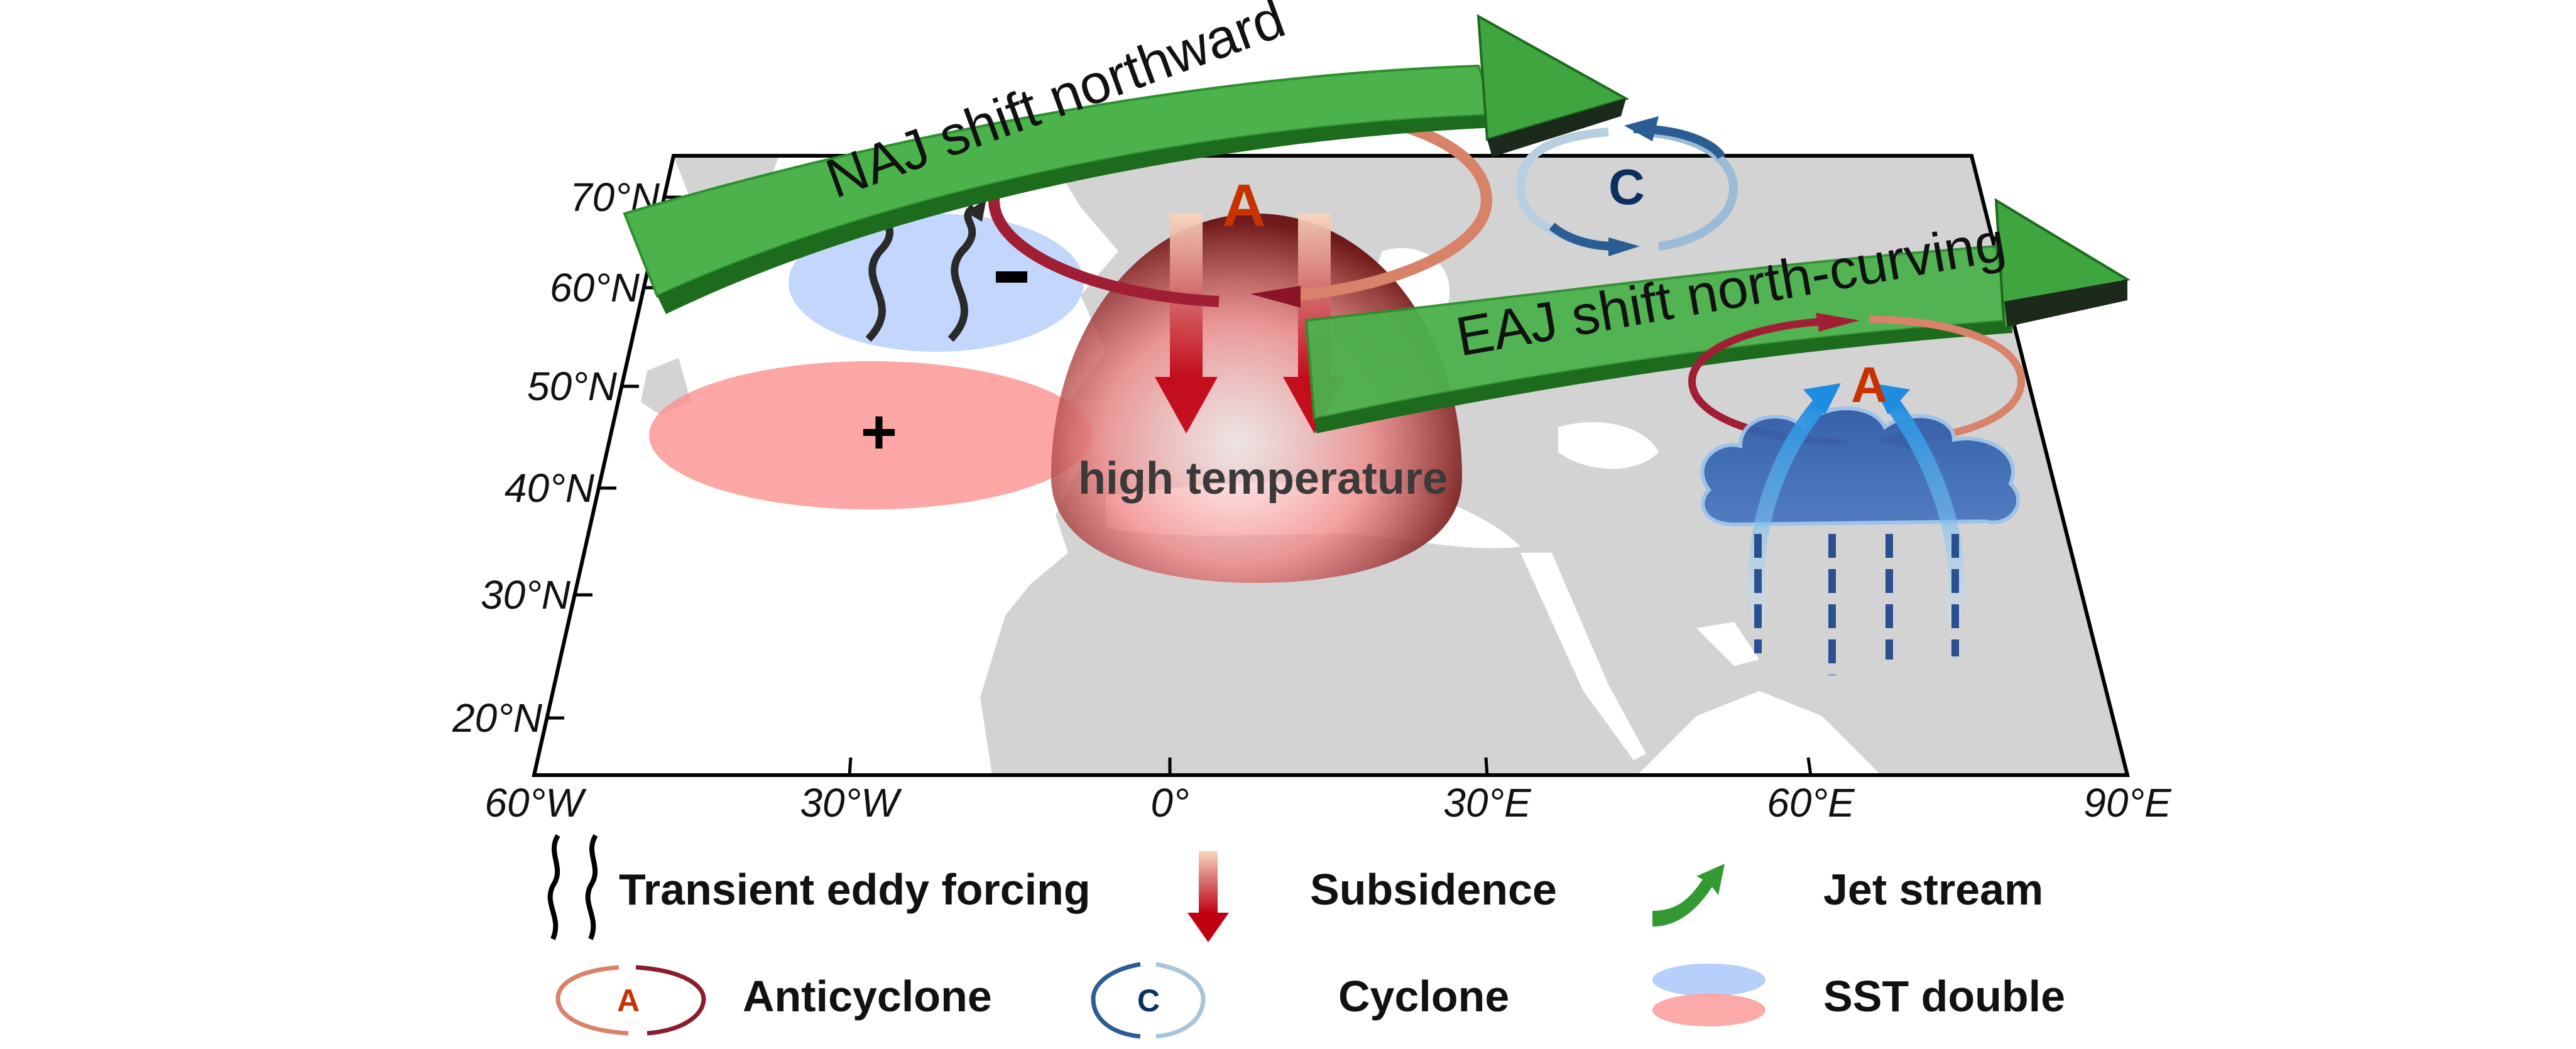 The width and height of the screenshot is (2576, 1049). Describe the element at coordinates (1709, 995) in the screenshot. I see `sst-double-icon` at that location.